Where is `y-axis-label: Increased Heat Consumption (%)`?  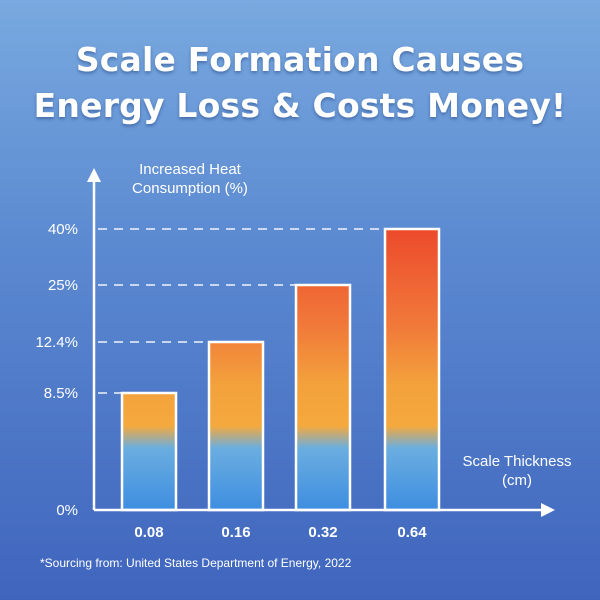 y-axis-label: Increased Heat Consumption (%) is located at coordinates (190, 179).